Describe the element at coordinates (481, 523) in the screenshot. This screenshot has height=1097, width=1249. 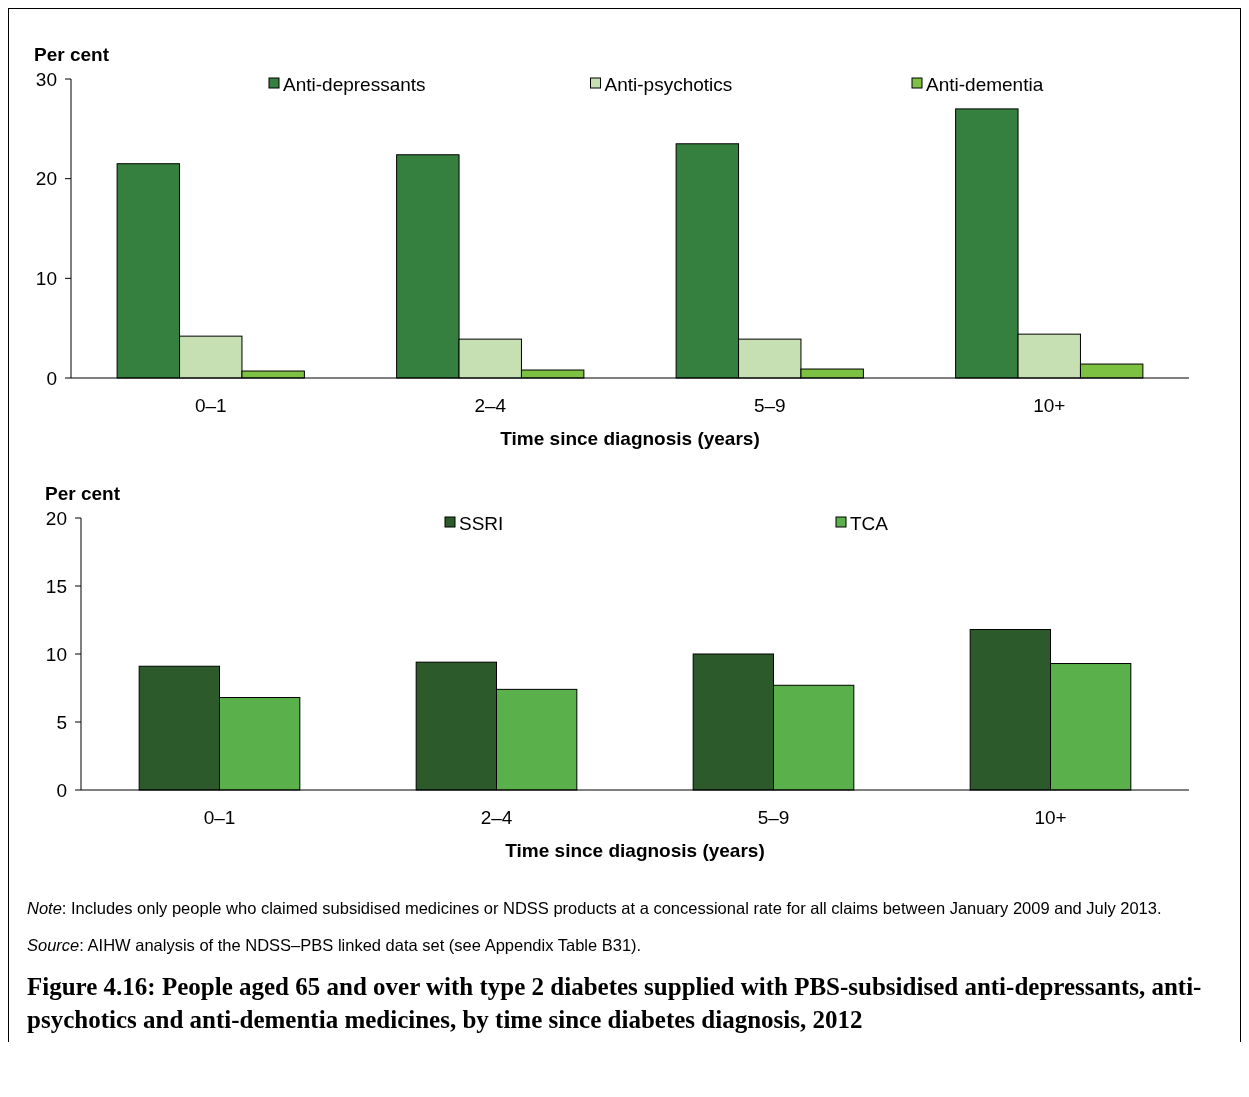
I see `legend-label: SSRI` at that location.